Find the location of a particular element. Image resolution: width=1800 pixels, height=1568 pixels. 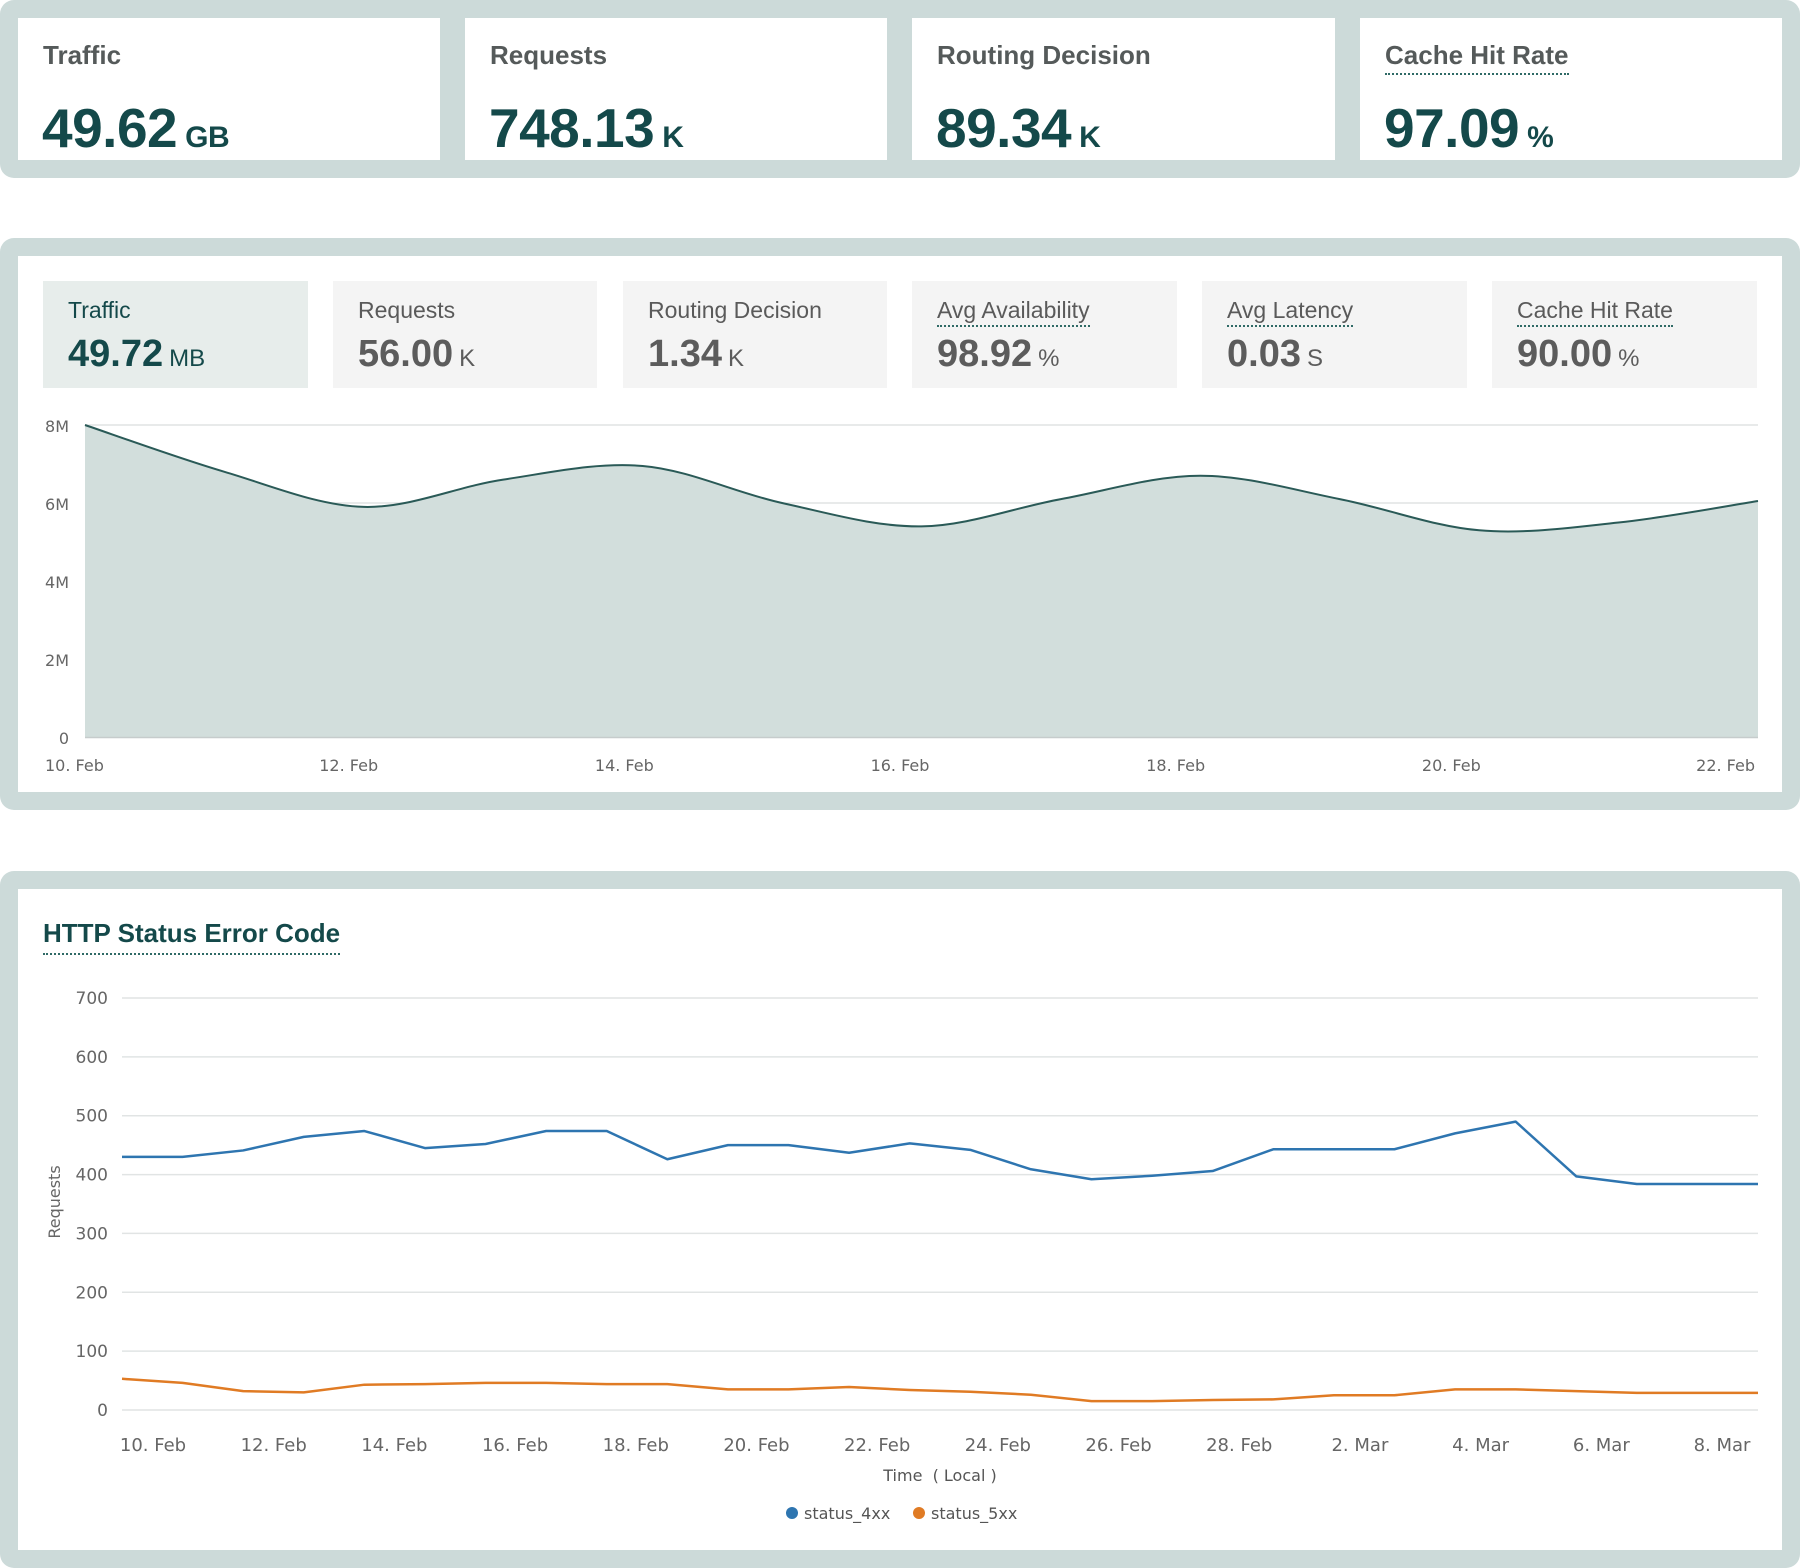

tile-label: Avg Latency is located at coordinates (1290, 312).